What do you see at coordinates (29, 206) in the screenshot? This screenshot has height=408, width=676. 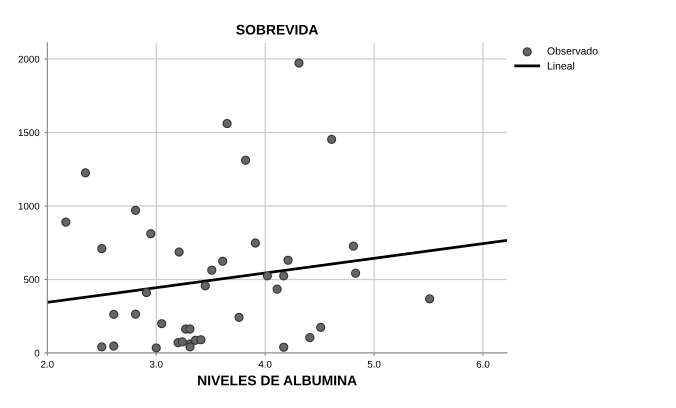 I see `y-tick-label: 1000` at bounding box center [29, 206].